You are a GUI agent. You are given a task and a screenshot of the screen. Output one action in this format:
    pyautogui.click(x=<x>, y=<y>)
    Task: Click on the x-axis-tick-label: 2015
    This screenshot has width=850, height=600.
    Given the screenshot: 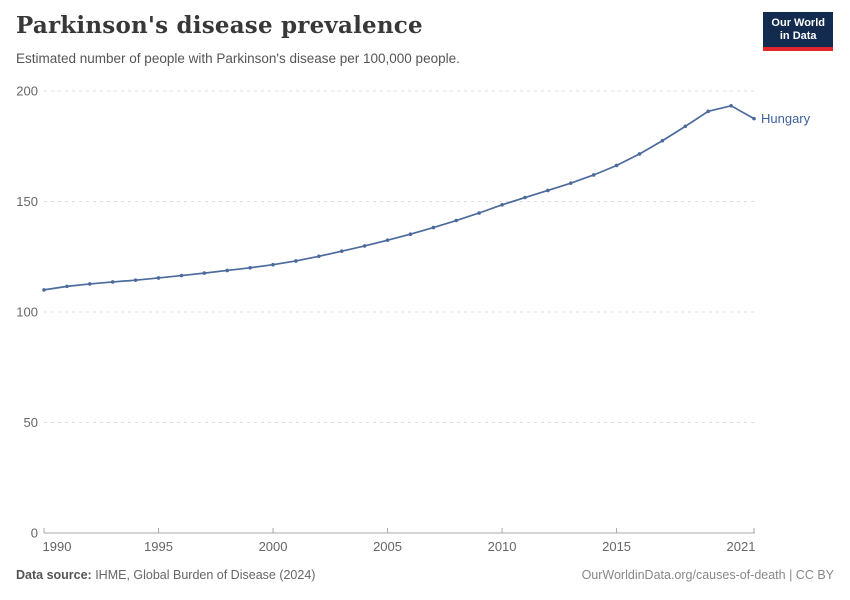 What is the action you would take?
    pyautogui.click(x=616, y=546)
    